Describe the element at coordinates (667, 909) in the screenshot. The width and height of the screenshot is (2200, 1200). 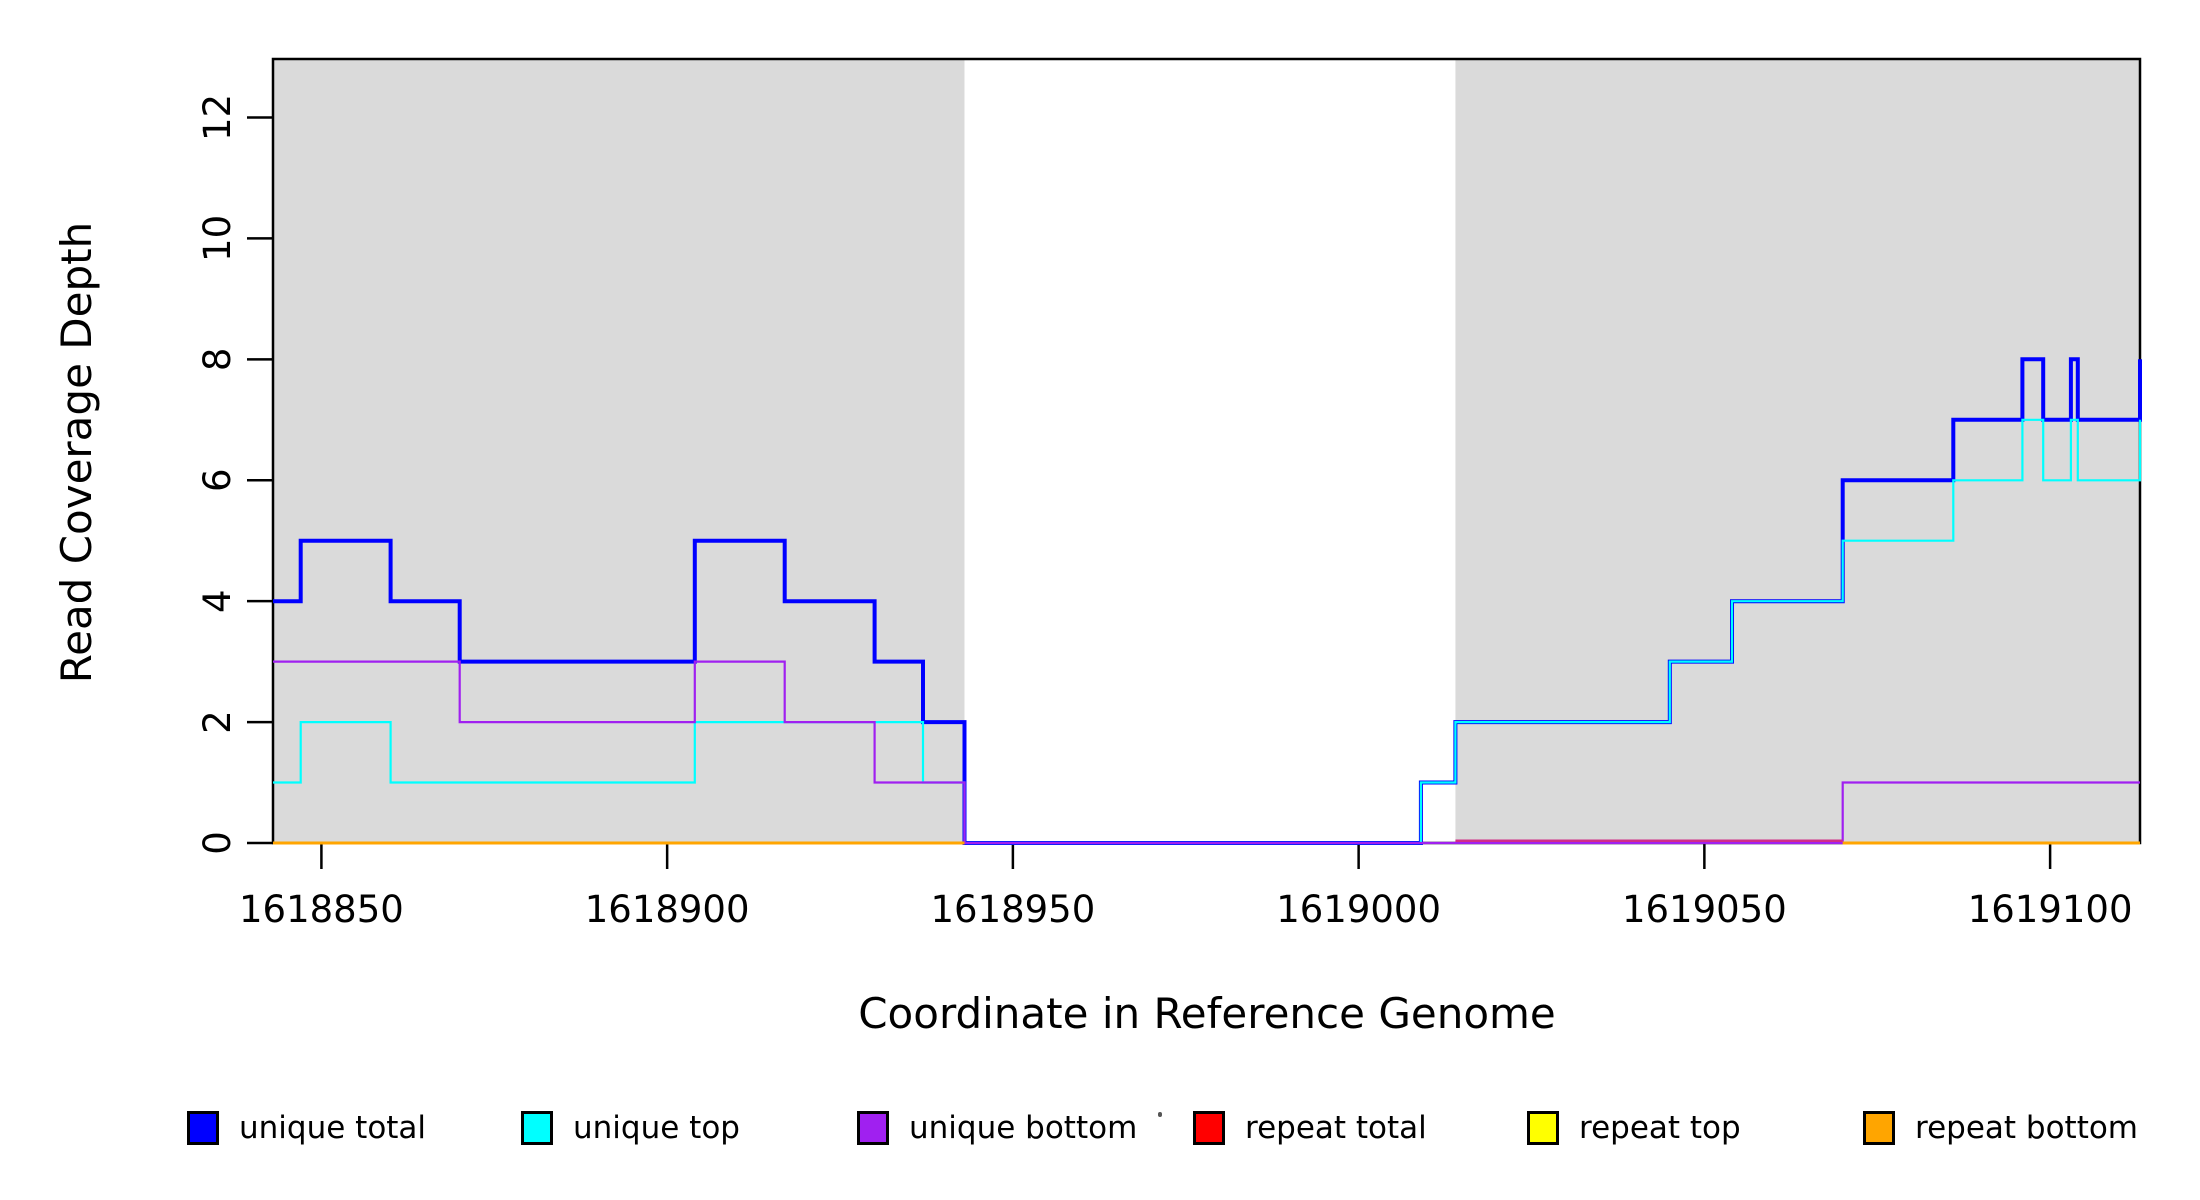
I see `x-tick-label: 1618900` at that location.